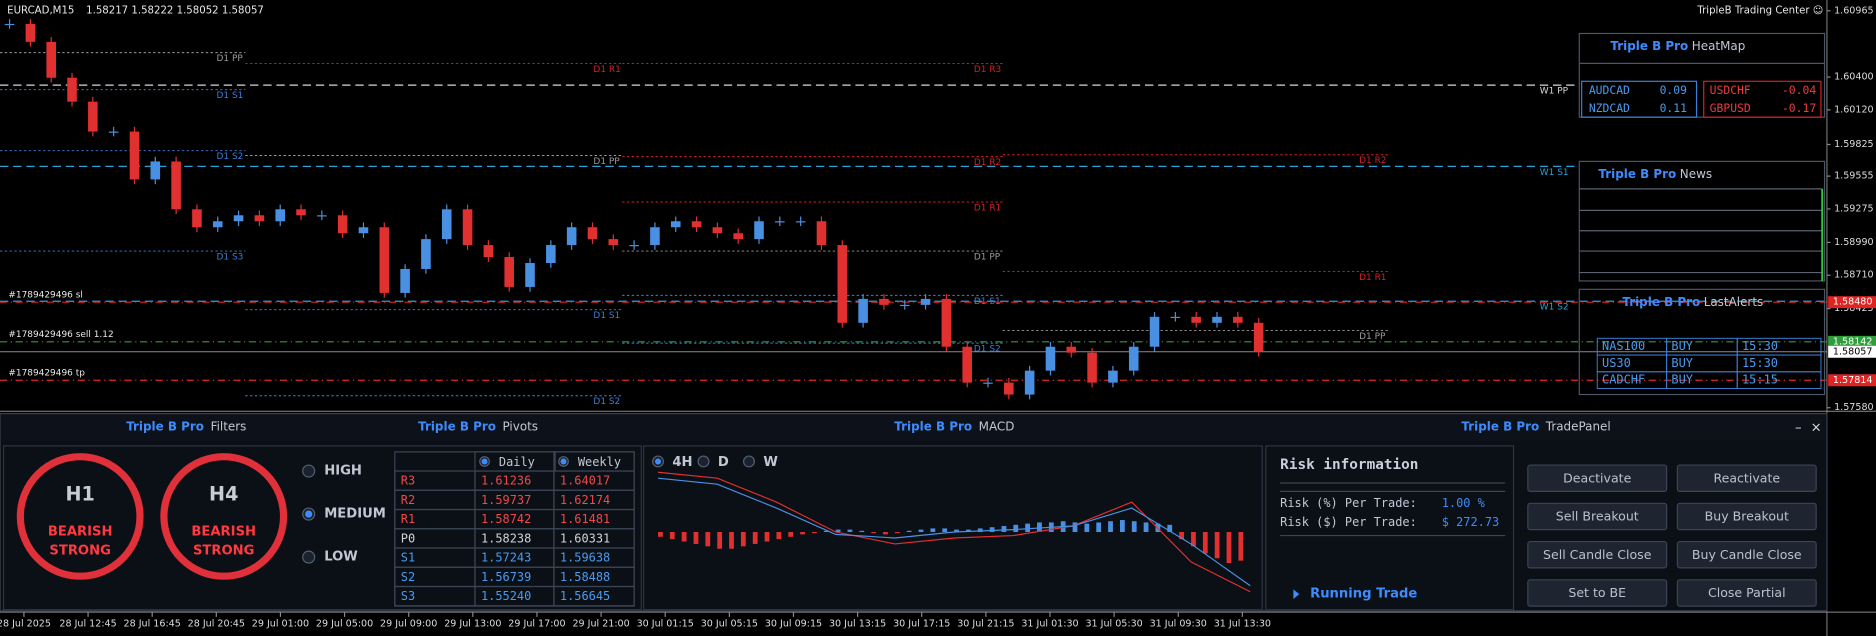 This screenshot has height=636, width=1876. Describe the element at coordinates (1719, 46) in the screenshot. I see `heatmap-title: HeatMap` at that location.